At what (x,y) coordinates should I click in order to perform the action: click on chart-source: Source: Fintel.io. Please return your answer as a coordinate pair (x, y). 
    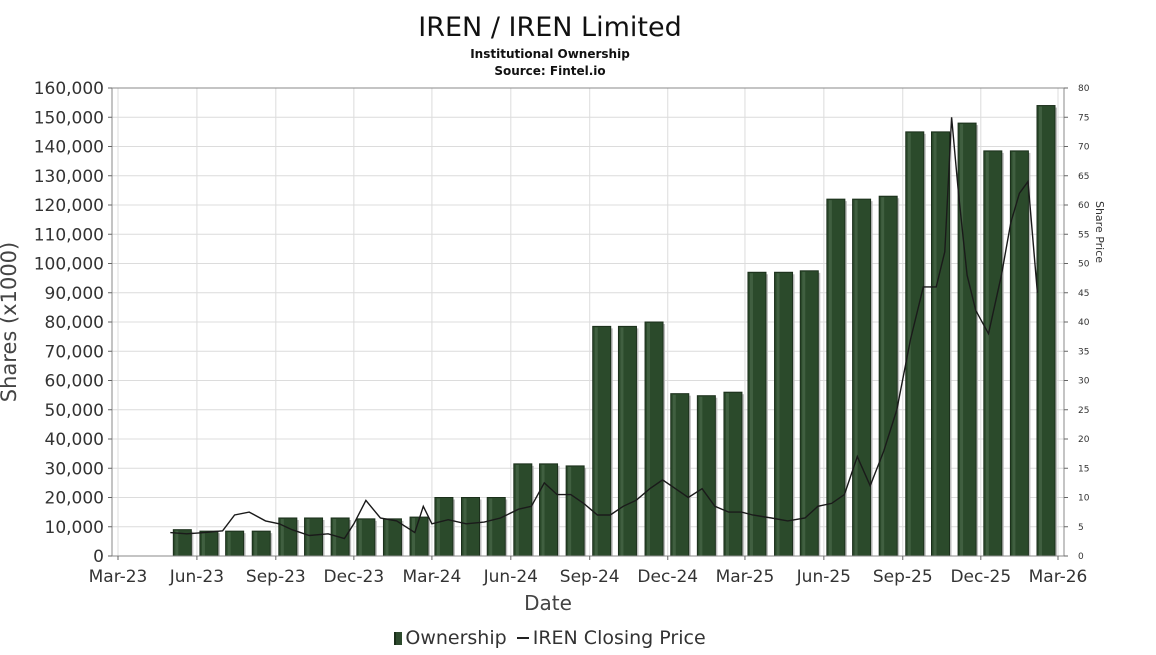
    Looking at the image, I should click on (550, 71).